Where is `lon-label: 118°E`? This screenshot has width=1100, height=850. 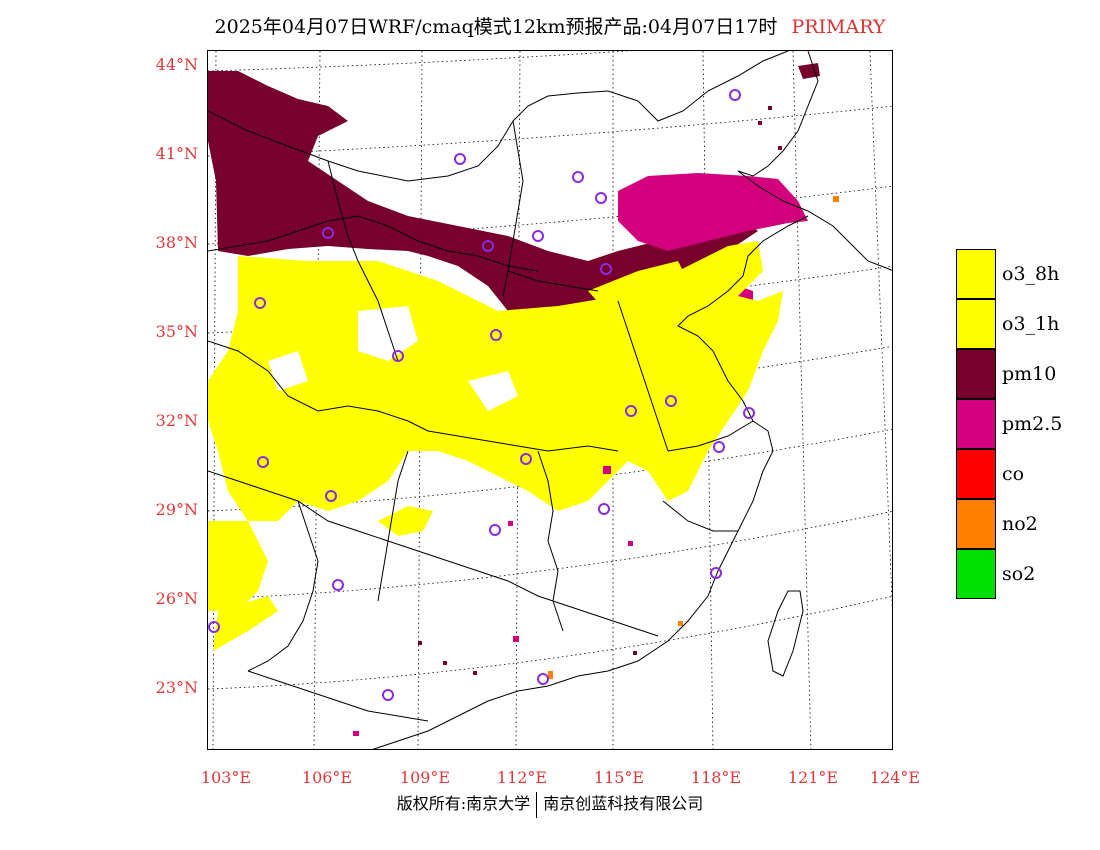 lon-label: 118°E is located at coordinates (716, 777).